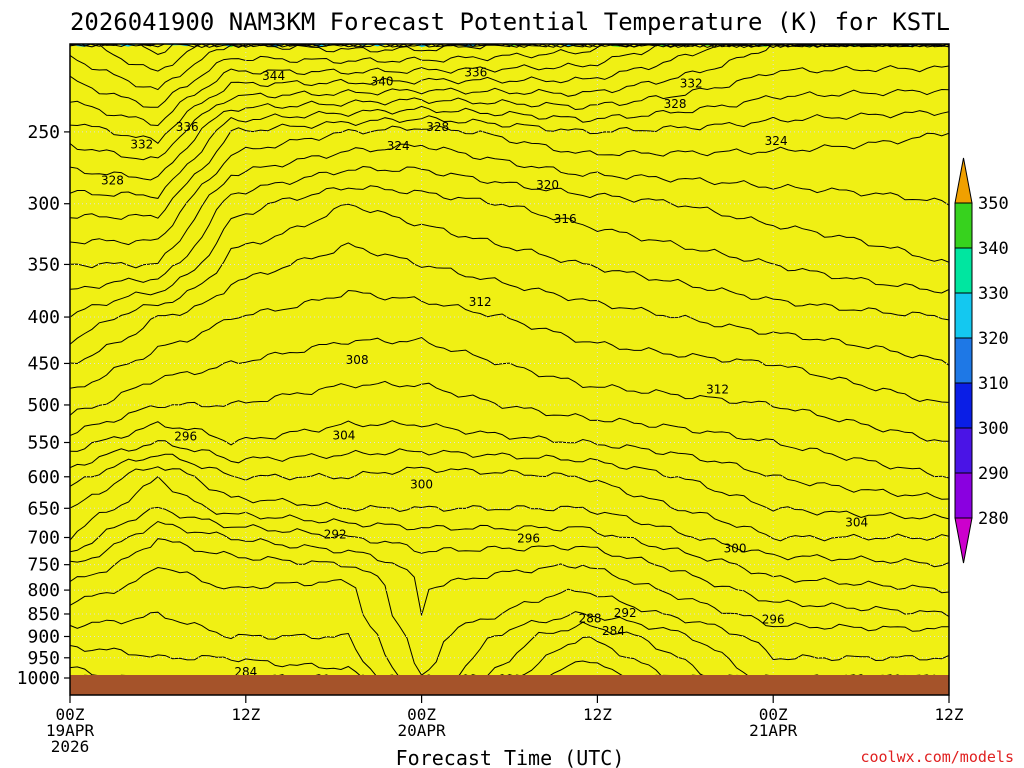 The width and height of the screenshot is (1024, 768). I want to click on contour-label: 284, so click(245, 672).